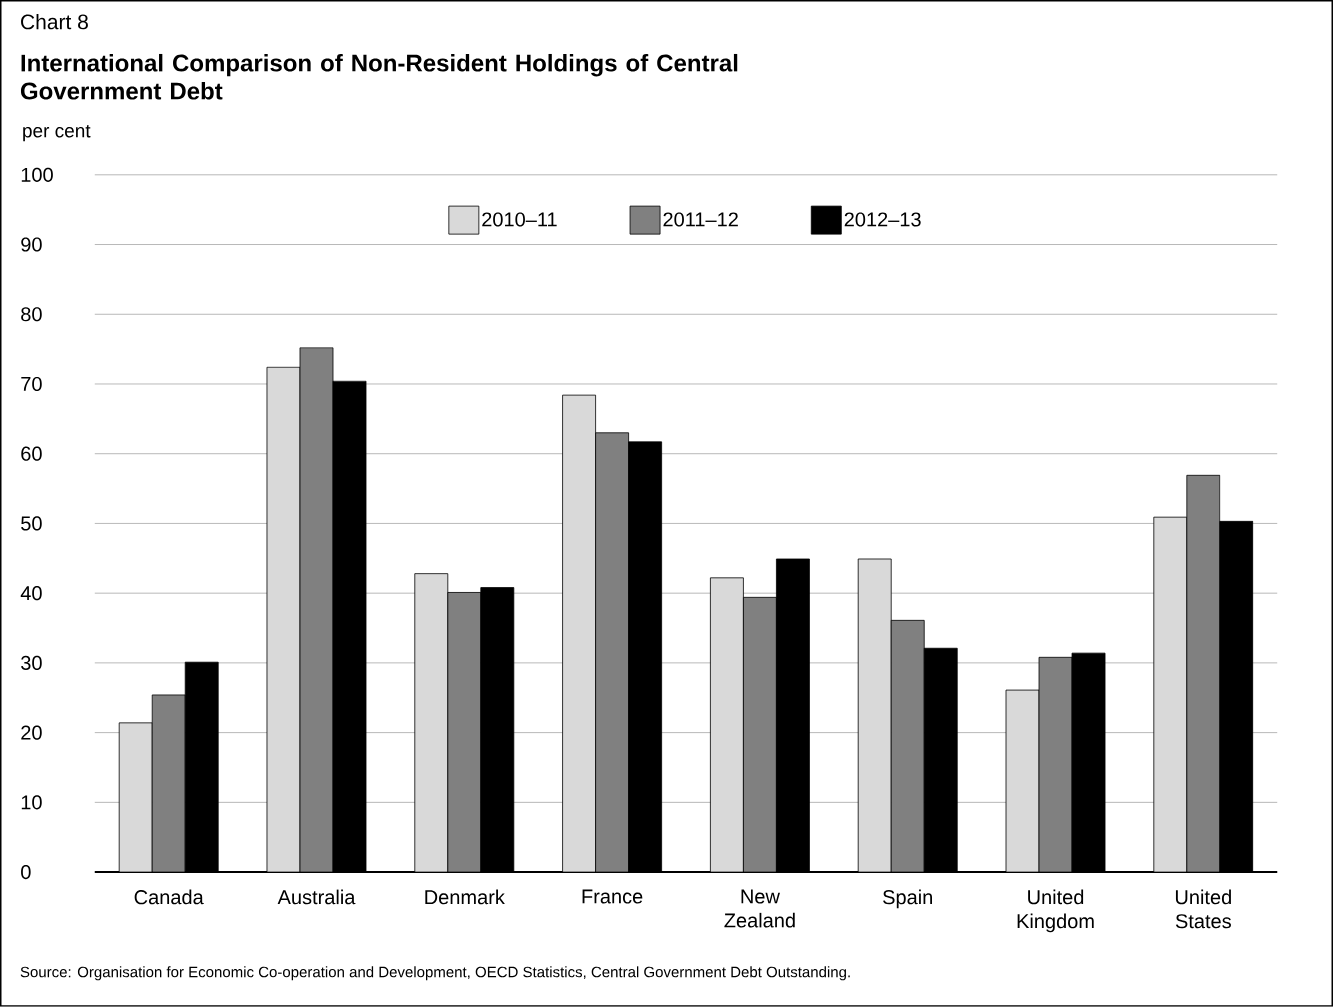 The image size is (1333, 1007). What do you see at coordinates (31, 732) in the screenshot?
I see `y-tick-label: 20` at bounding box center [31, 732].